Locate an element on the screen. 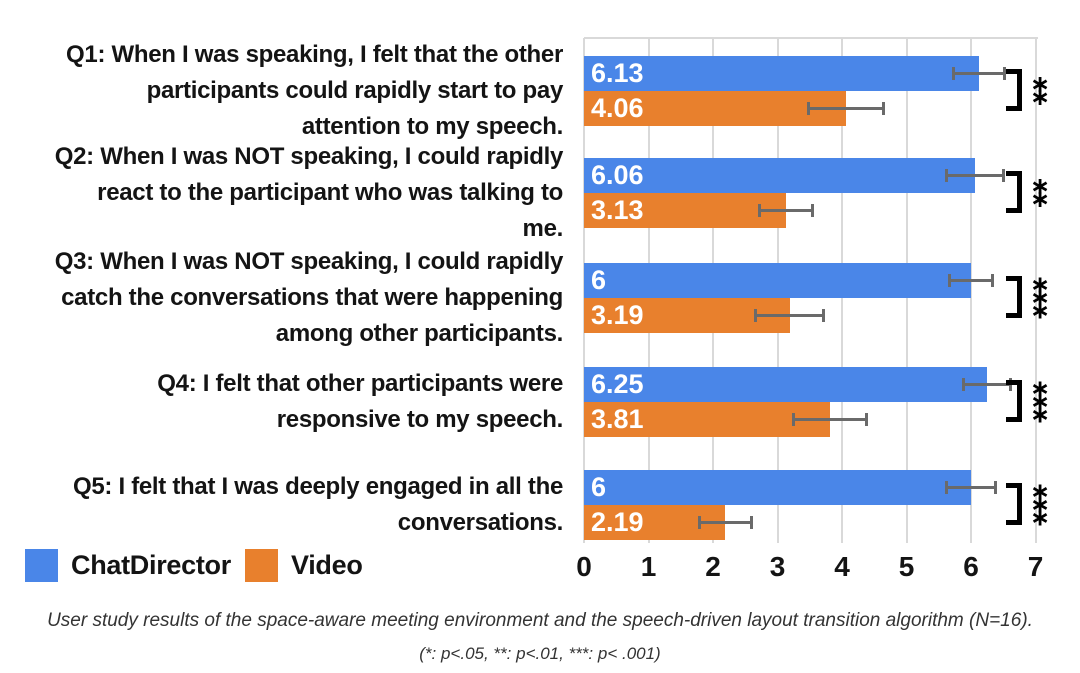  bar-value-label: 3.13 is located at coordinates (617, 210).